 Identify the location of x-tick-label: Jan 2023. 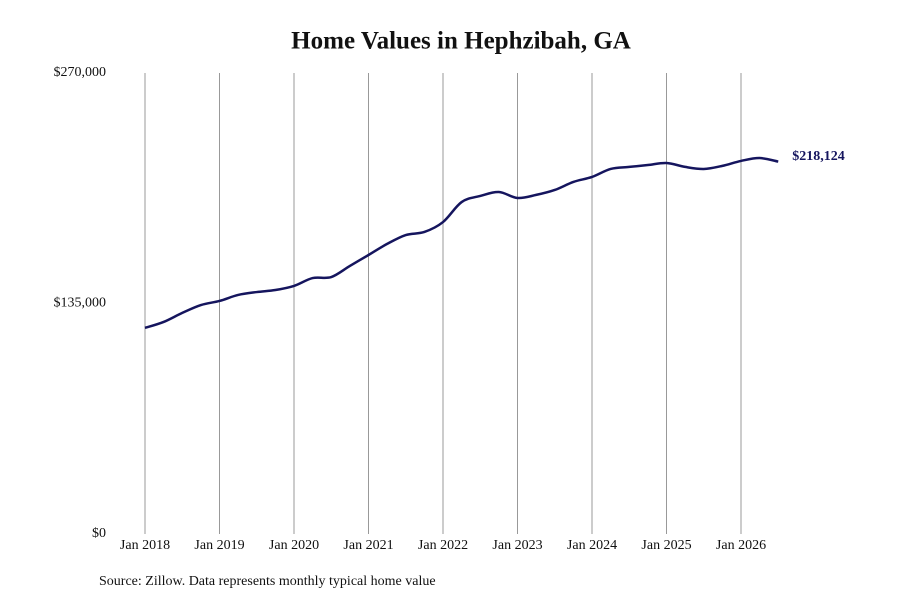
(517, 545).